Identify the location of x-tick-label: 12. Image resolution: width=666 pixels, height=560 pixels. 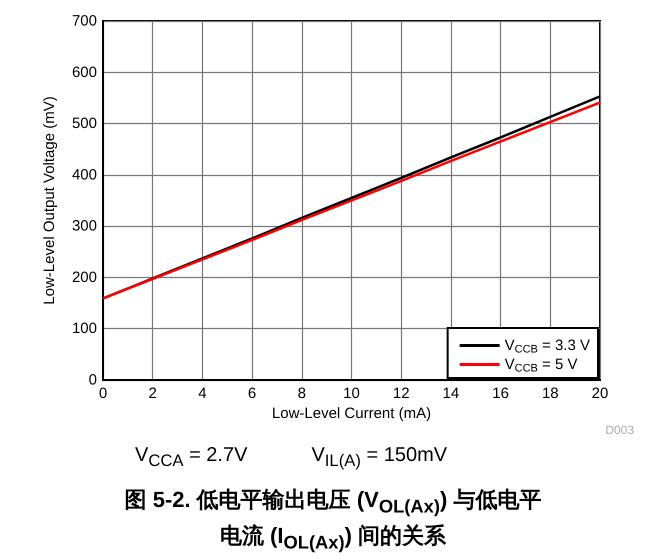
(401, 393).